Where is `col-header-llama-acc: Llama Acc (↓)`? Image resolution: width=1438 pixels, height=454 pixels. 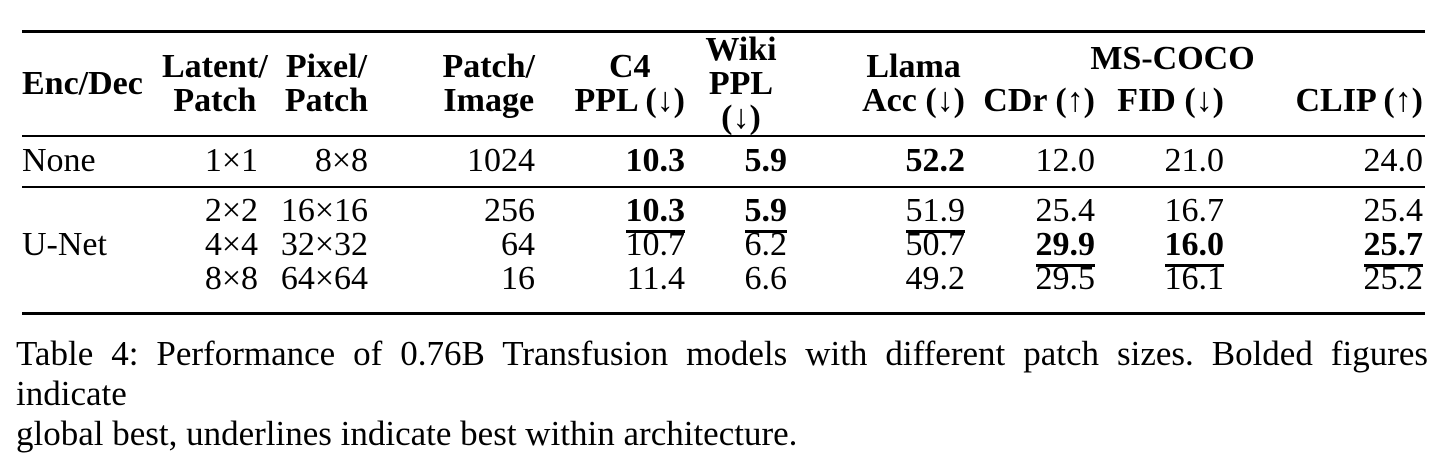 col-header-llama-acc: Llama Acc (↓) is located at coordinates (886, 84).